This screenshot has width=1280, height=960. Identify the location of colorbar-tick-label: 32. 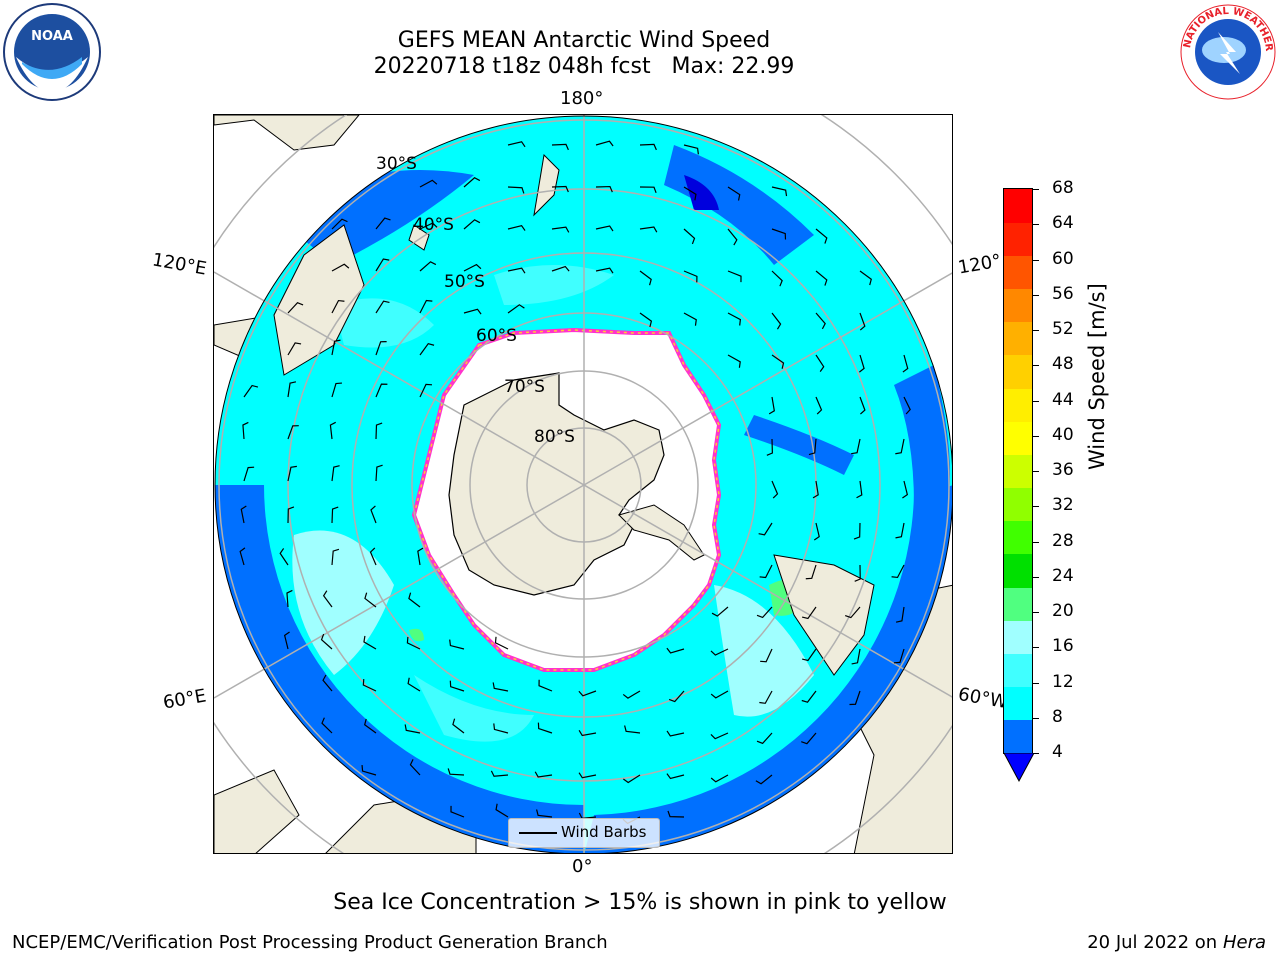
(1063, 505).